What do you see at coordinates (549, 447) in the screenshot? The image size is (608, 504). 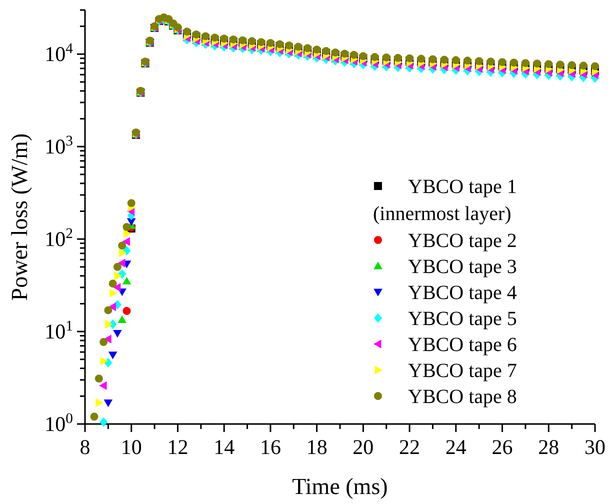 I see `x-tick-label: 28` at bounding box center [549, 447].